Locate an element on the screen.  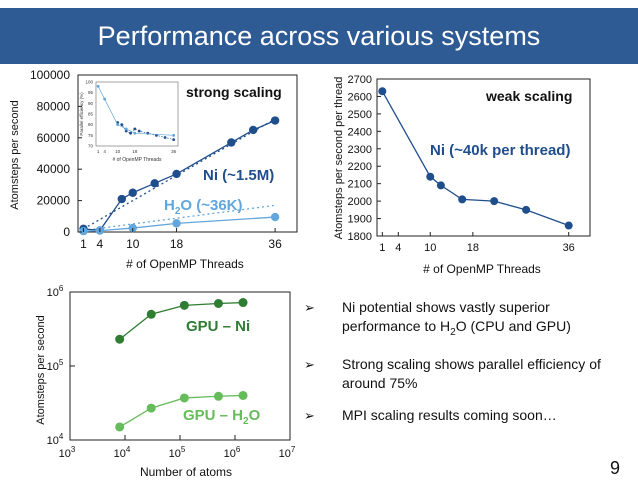
strong-ytick-label: 60000 is located at coordinates (54, 138).